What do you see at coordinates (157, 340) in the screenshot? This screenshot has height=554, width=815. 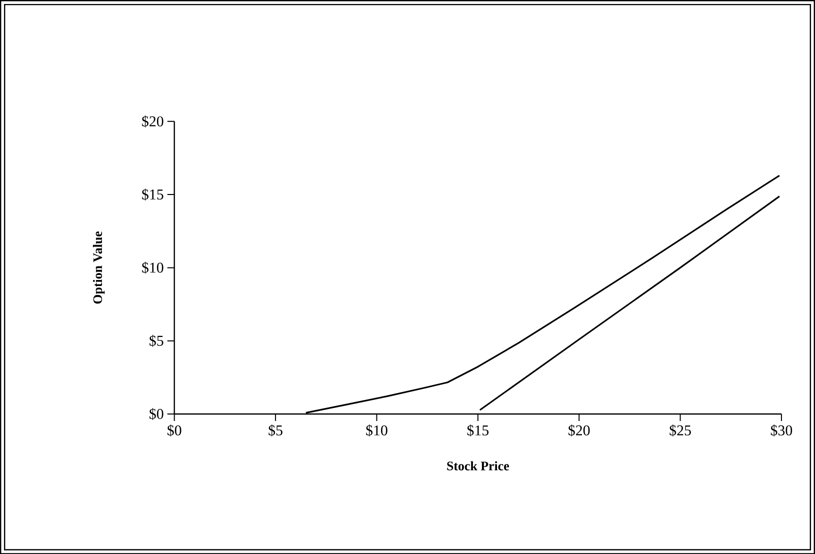 I see `y-tick-label: $5` at bounding box center [157, 340].